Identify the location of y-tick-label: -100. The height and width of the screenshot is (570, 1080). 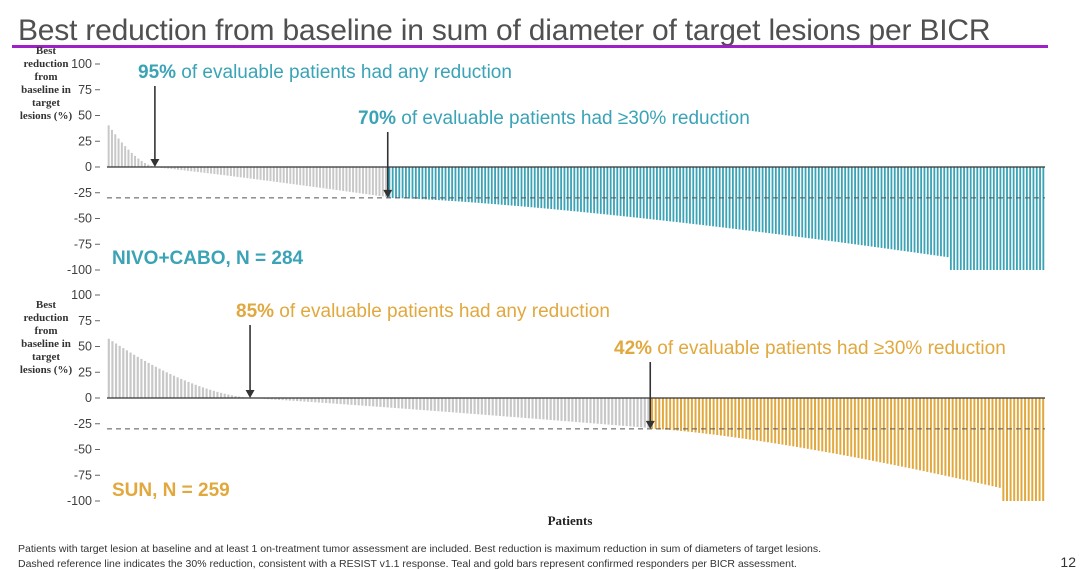
(79, 270).